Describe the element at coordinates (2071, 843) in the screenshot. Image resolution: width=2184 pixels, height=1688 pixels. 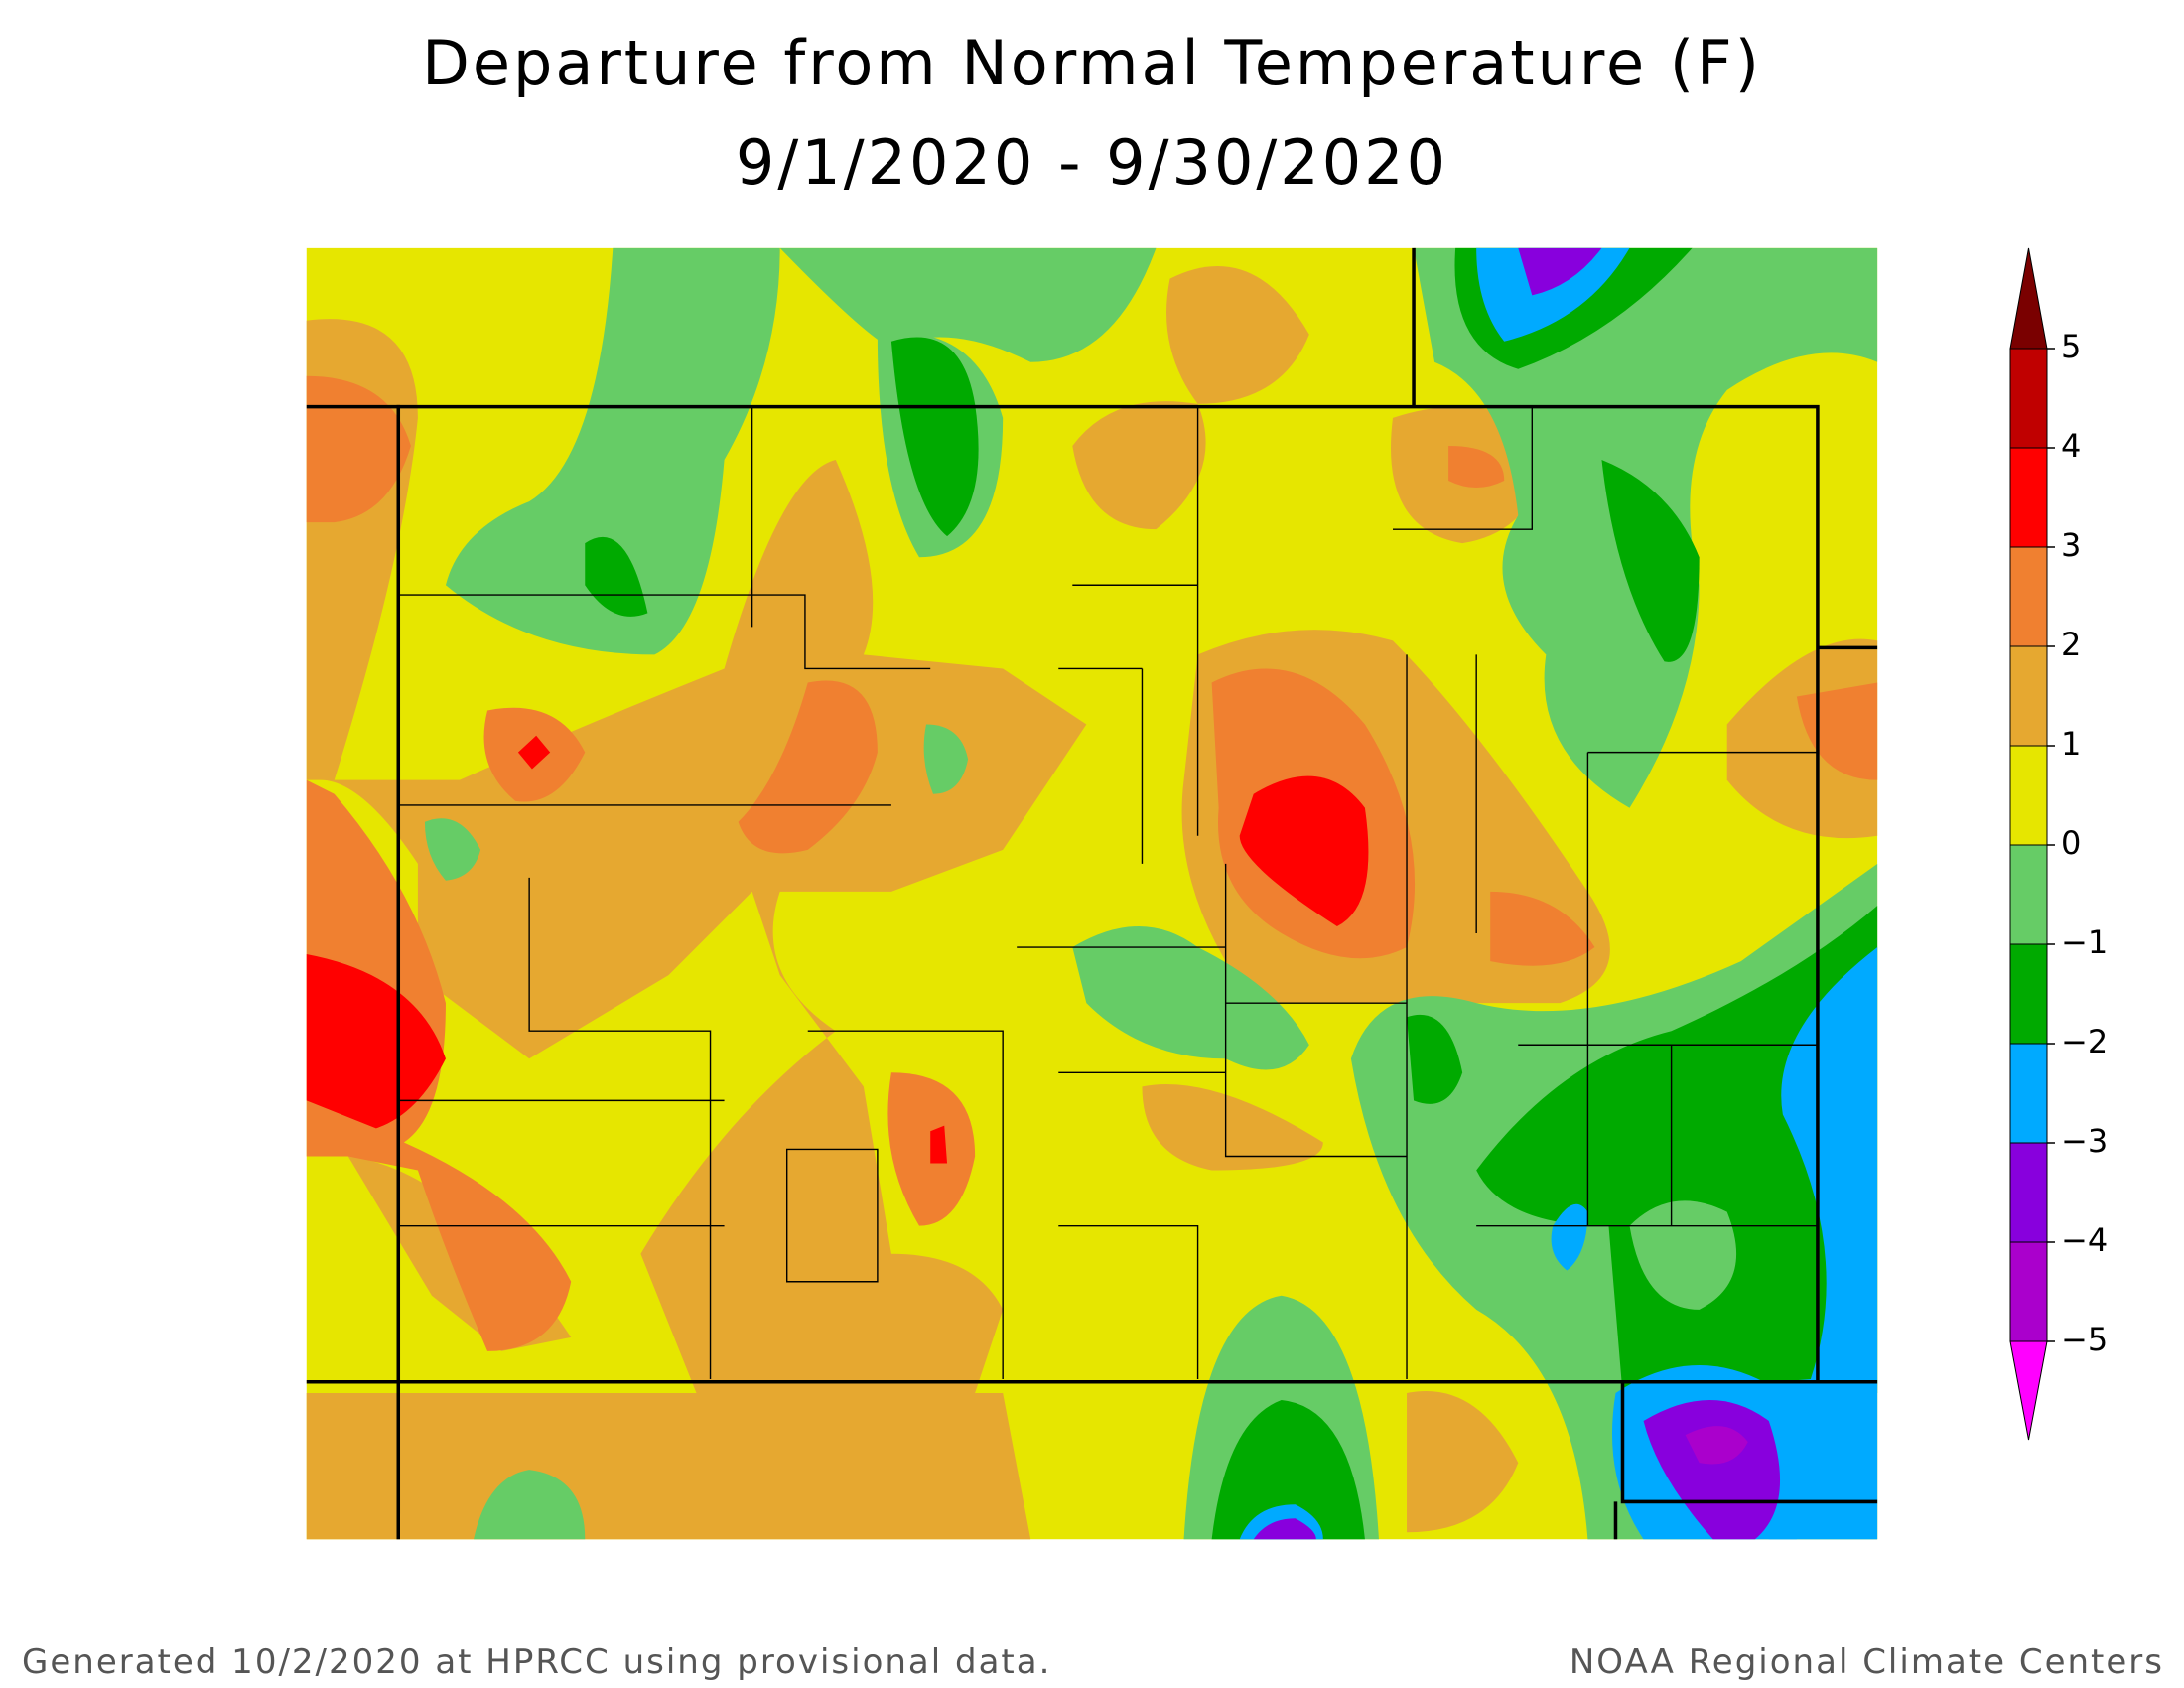
I see `tick-label: 0` at that location.